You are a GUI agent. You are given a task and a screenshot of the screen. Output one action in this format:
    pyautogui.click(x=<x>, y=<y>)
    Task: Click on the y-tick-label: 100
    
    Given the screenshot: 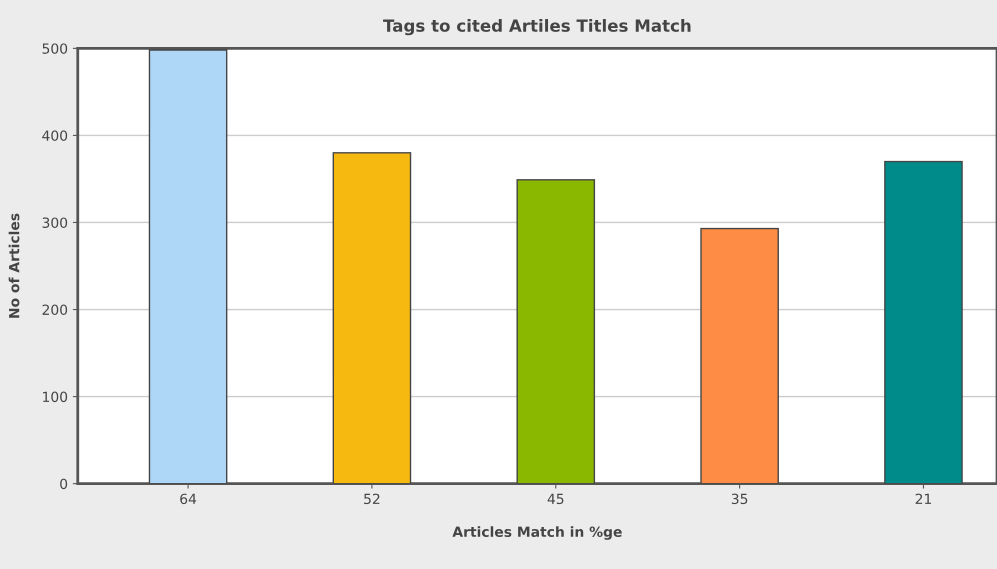 What is the action you would take?
    pyautogui.click(x=55, y=397)
    